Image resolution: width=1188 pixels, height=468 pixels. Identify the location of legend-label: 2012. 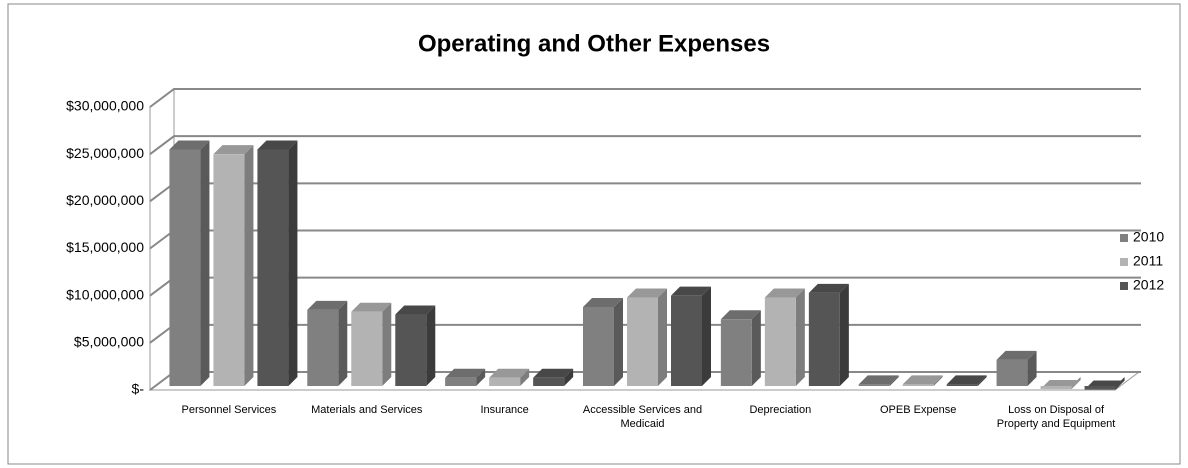
(1148, 285).